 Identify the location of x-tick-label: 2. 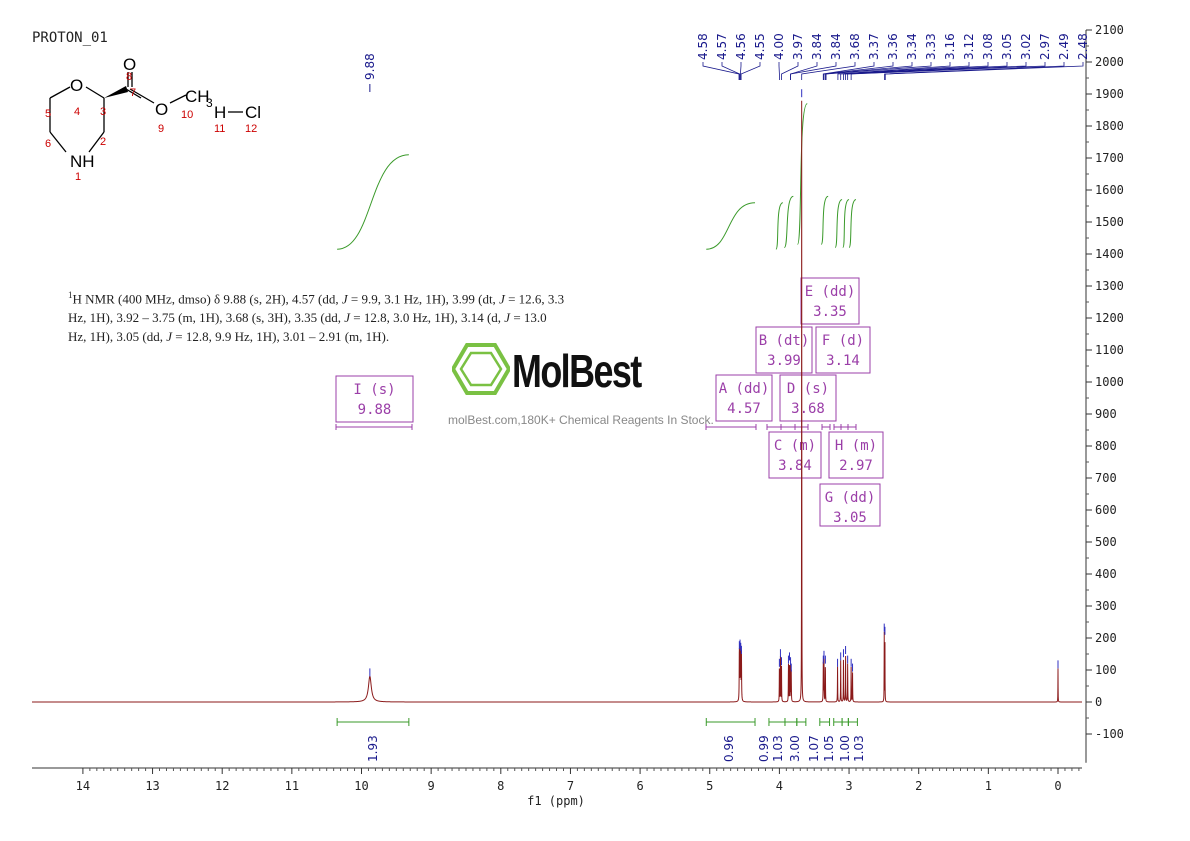
(918, 786).